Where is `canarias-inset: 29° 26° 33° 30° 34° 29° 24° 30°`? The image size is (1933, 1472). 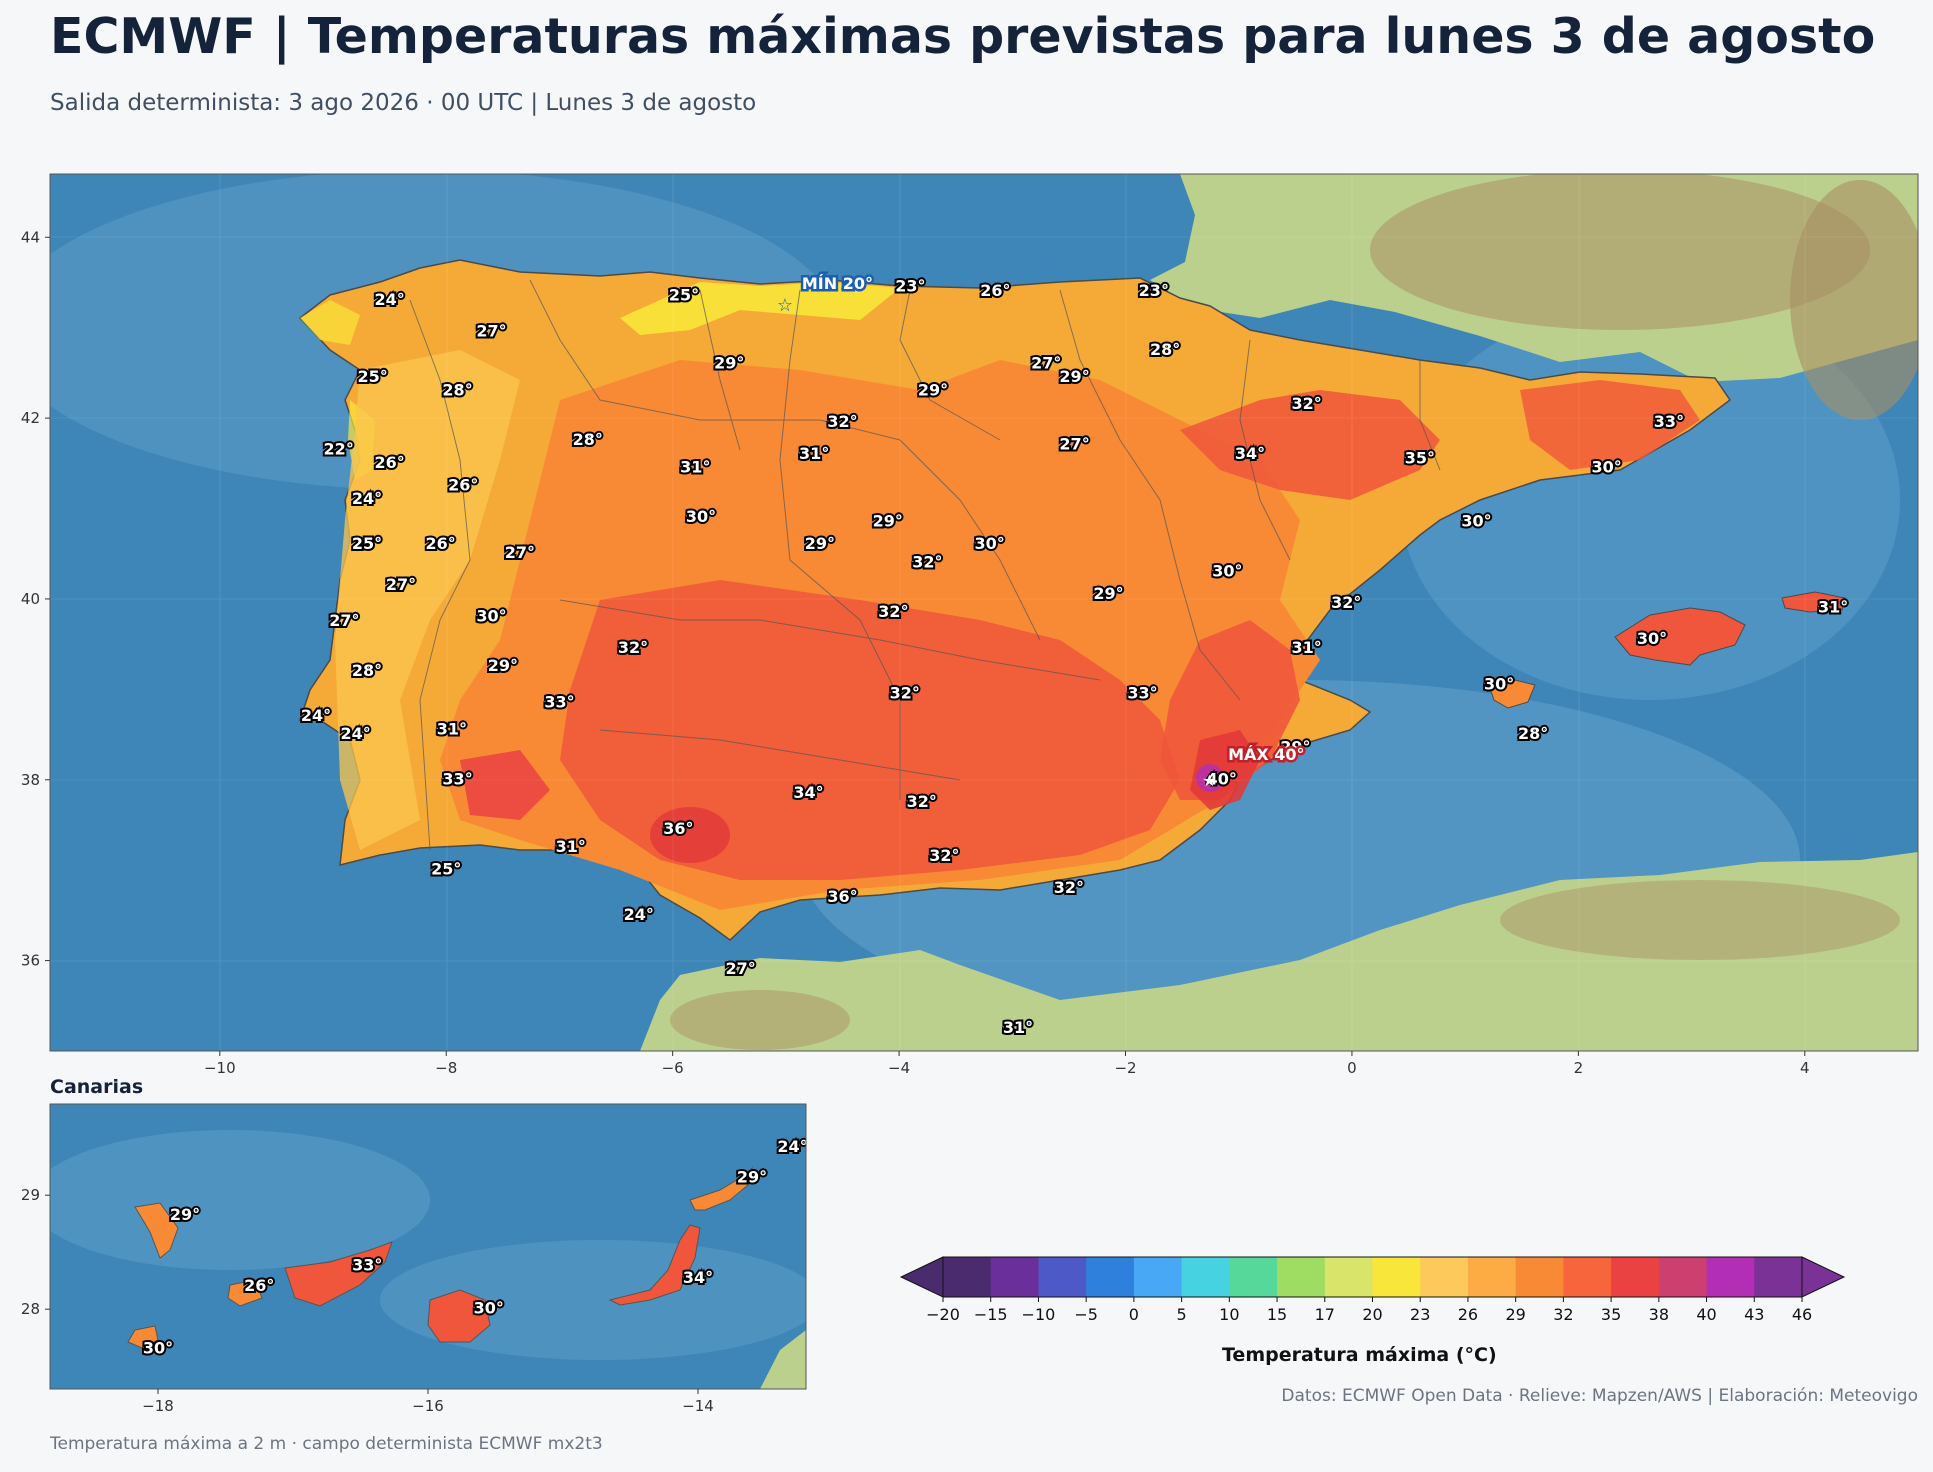 canarias-inset: 29° 26° 33° 30° 34° 29° 24° 30° is located at coordinates (428, 1246).